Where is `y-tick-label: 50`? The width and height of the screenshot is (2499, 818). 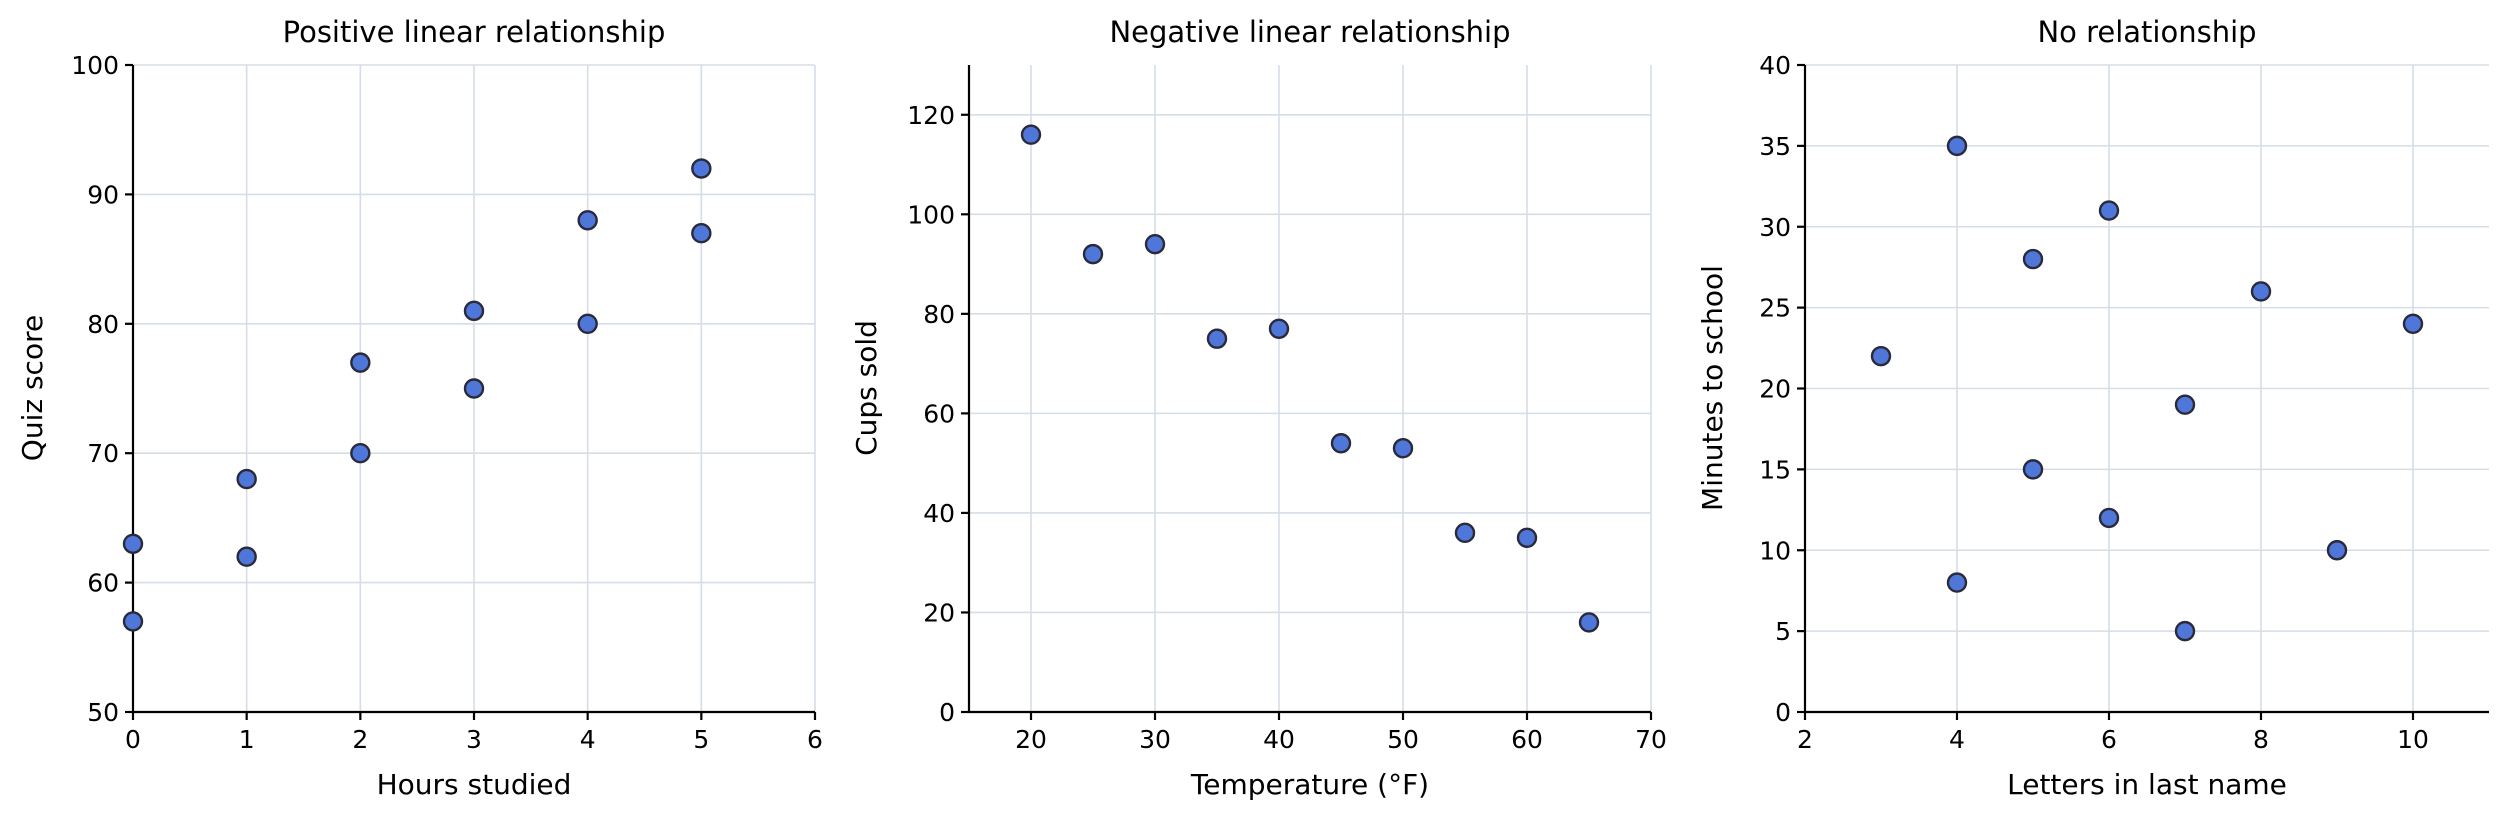 y-tick-label: 50 is located at coordinates (103, 712).